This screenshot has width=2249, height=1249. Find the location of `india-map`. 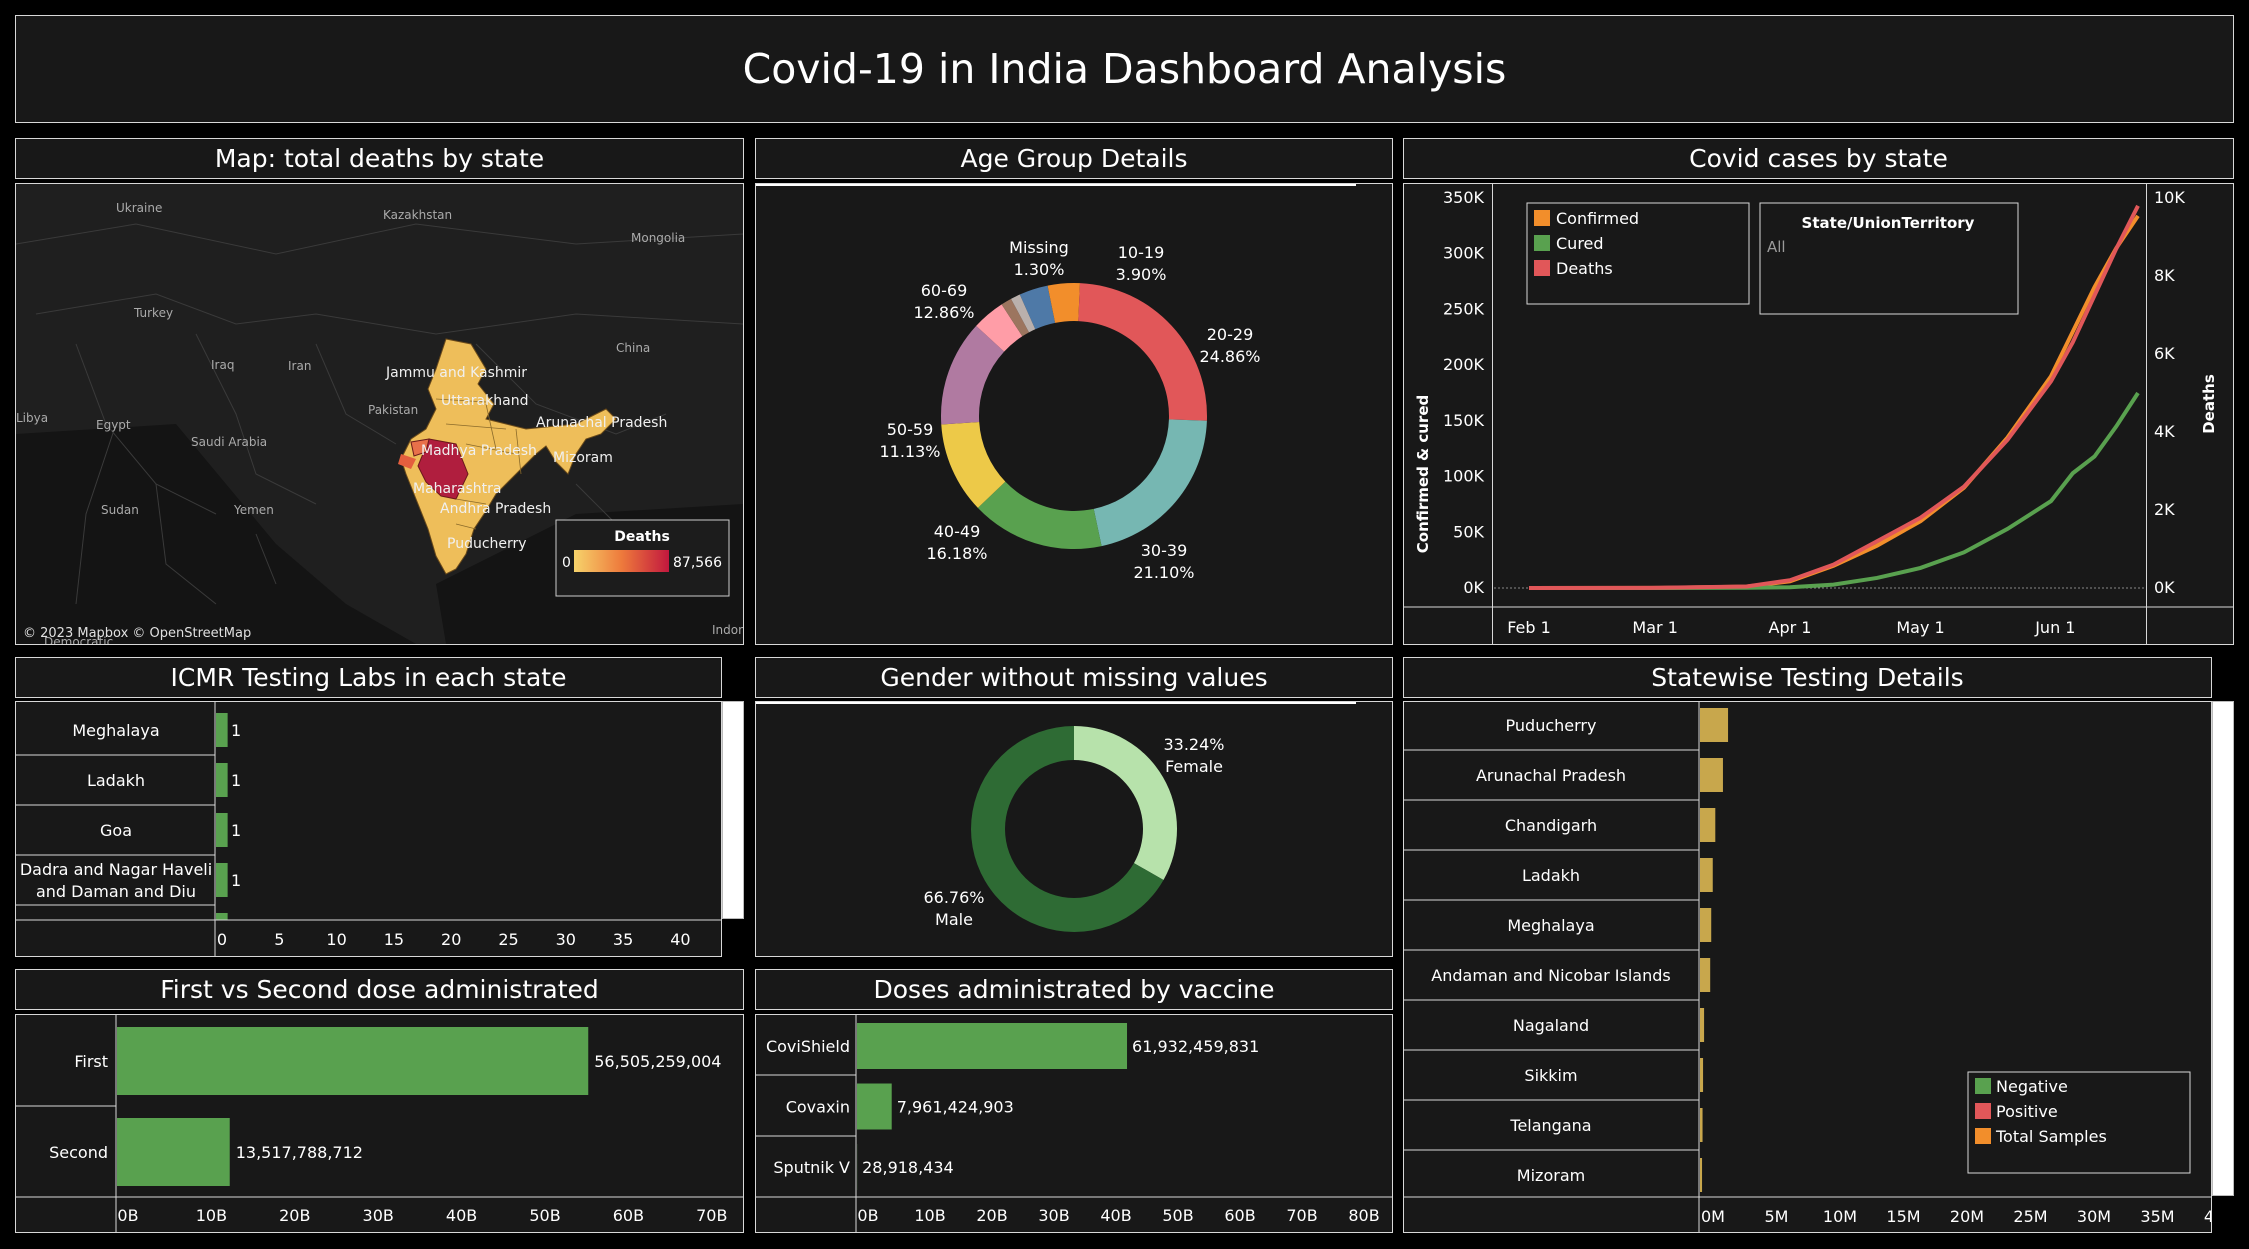

india-map is located at coordinates (507, 456).